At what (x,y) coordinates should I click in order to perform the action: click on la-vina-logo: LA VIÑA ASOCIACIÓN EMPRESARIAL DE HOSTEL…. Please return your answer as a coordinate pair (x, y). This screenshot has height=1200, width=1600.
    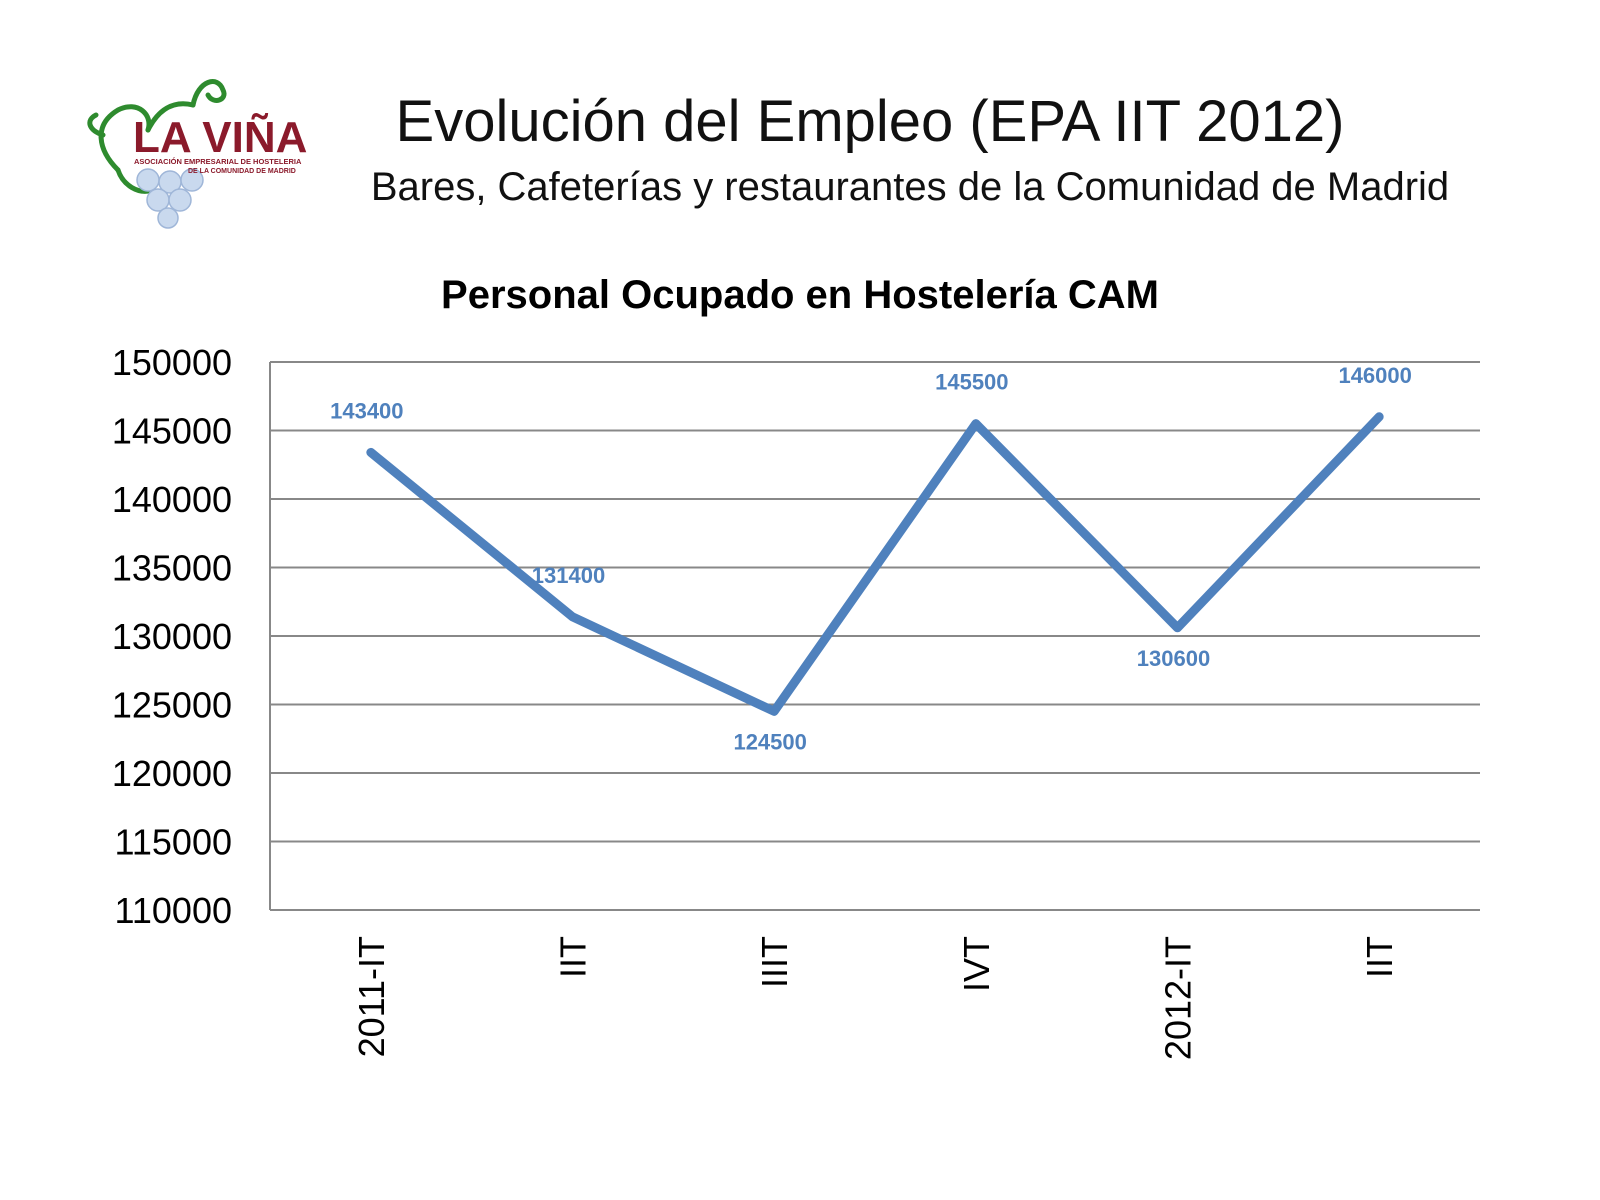
    Looking at the image, I should click on (197, 154).